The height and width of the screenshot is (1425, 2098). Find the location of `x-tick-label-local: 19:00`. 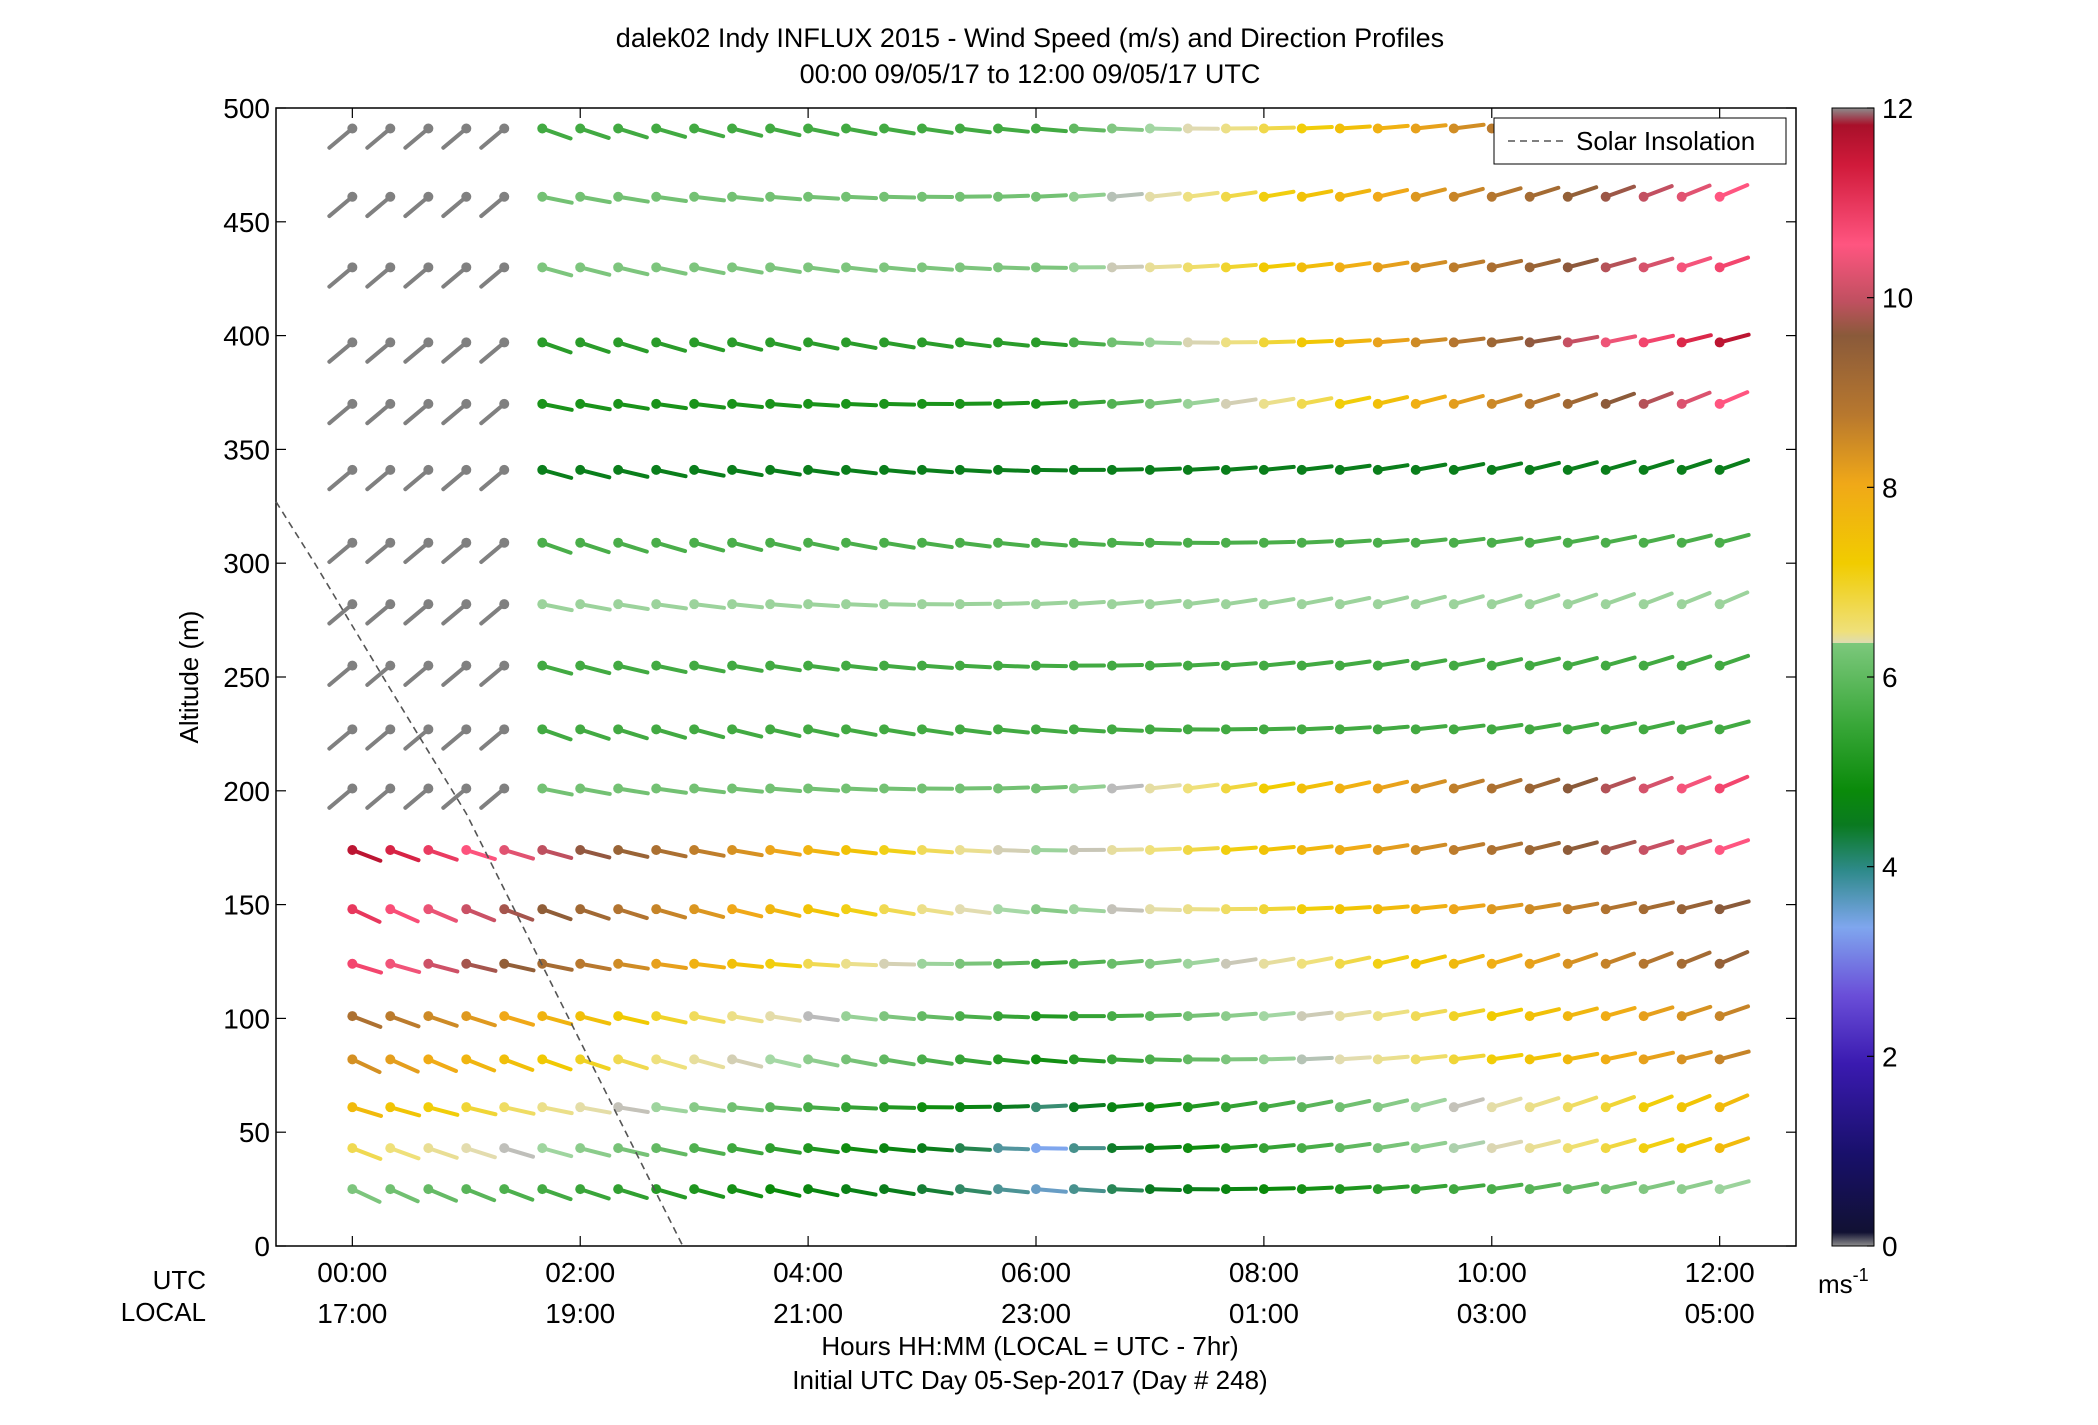

x-tick-label-local: 19:00 is located at coordinates (580, 1313).